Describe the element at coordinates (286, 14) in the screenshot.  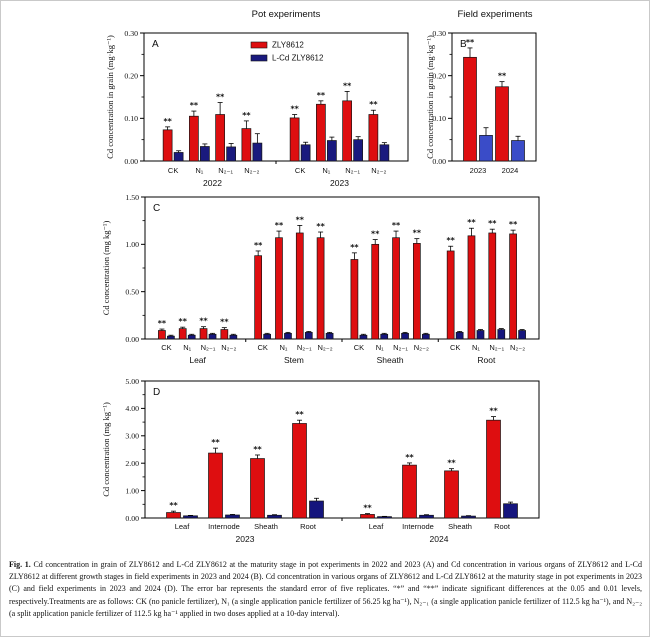
I see `pot-experiments-title: Pot experiments` at that location.